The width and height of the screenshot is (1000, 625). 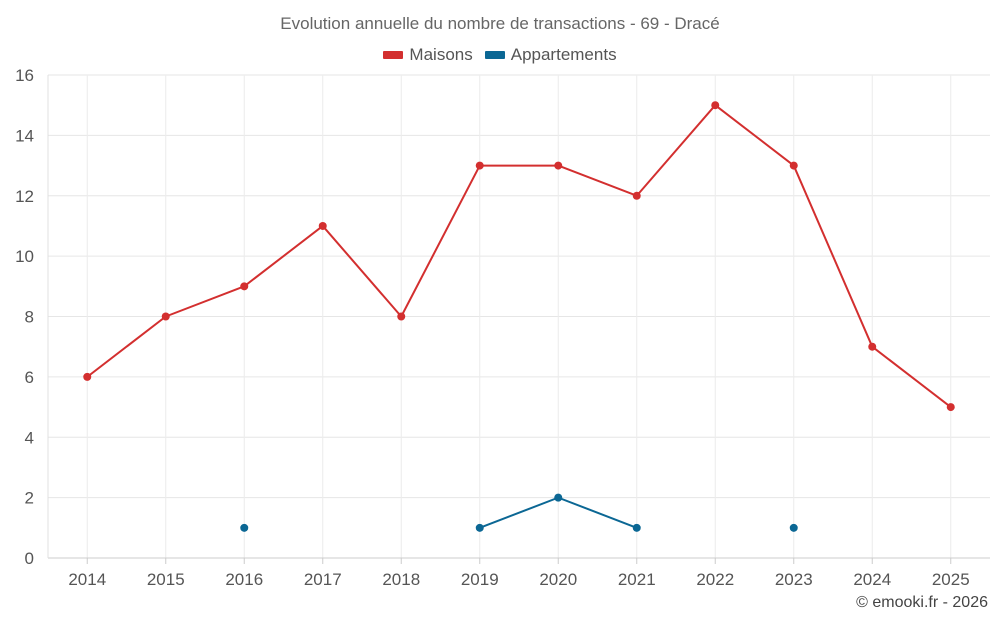 I want to click on x-tick-label: 2017, so click(x=323, y=579).